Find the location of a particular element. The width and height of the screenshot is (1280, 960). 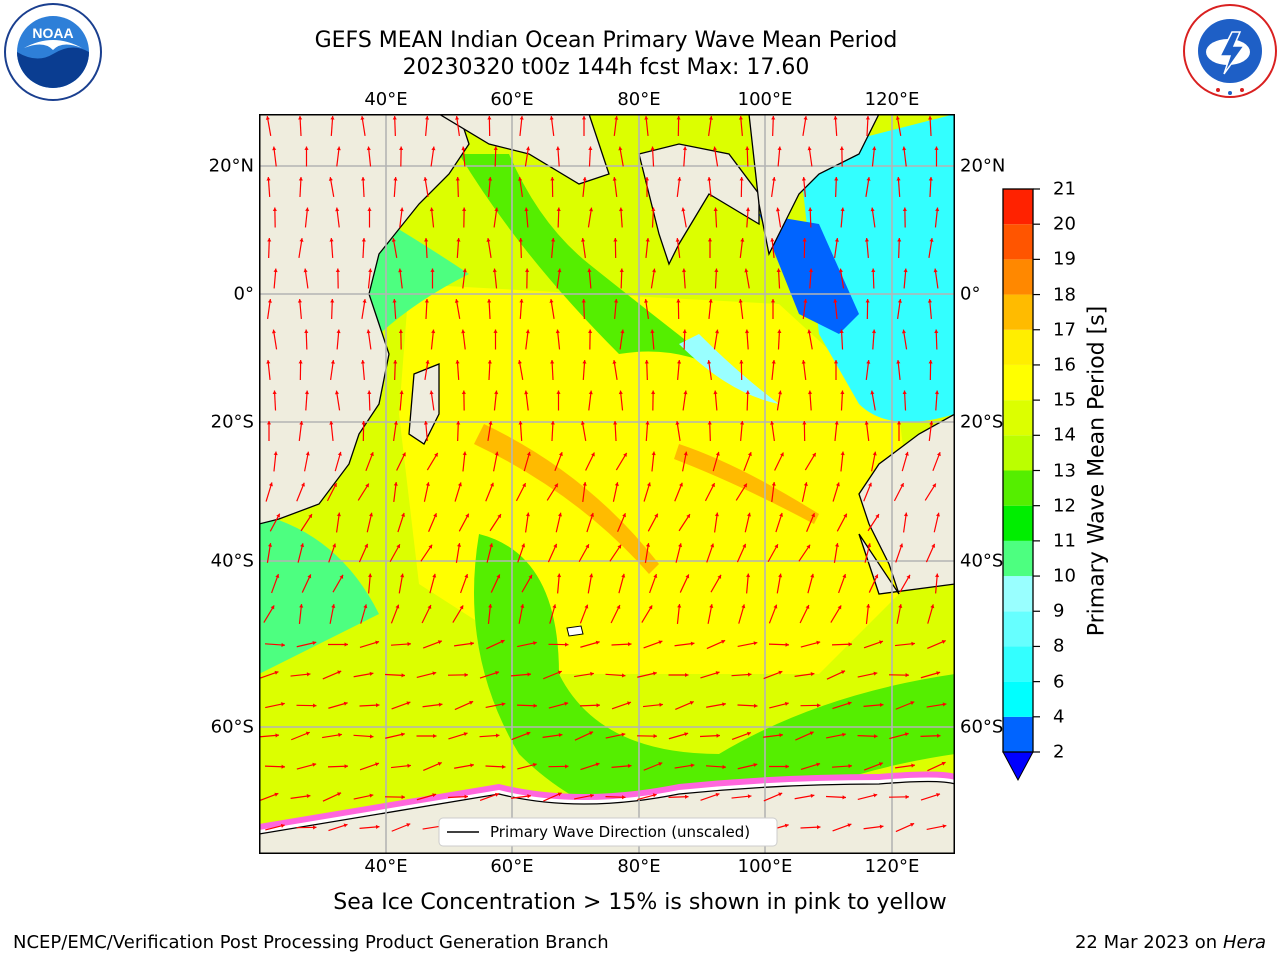

noaa-logo-text: NOAA is located at coordinates (52, 33).